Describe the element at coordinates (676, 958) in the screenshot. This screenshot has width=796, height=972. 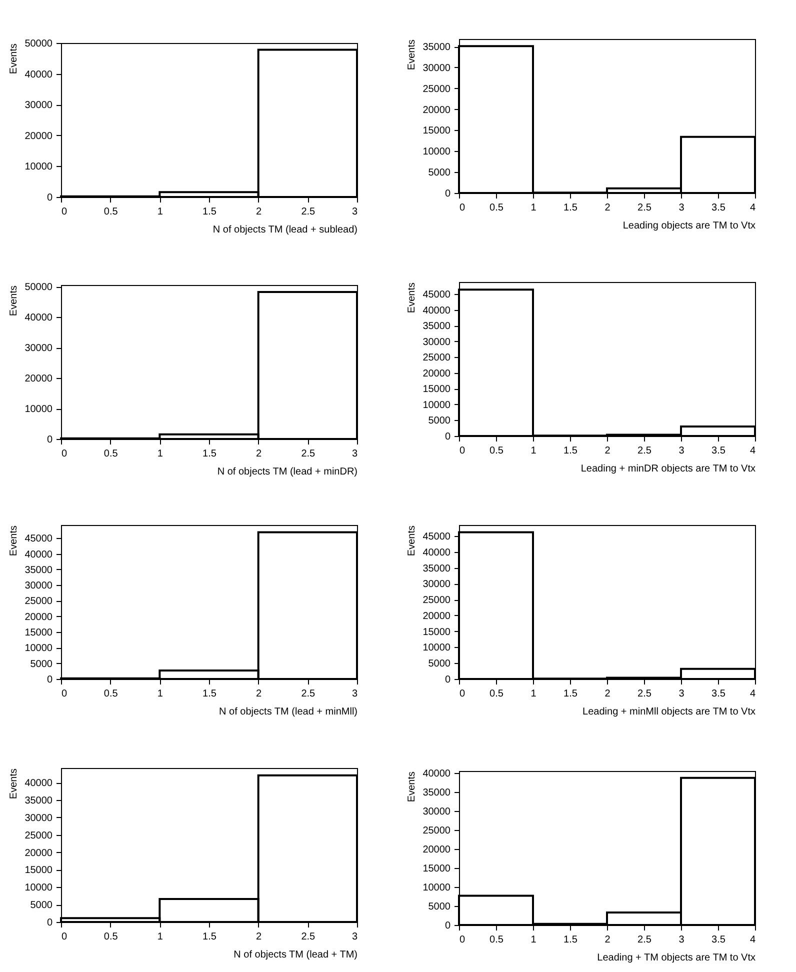
I see `x-axis-title: Leading + TM objects are TM to Vtx` at that location.